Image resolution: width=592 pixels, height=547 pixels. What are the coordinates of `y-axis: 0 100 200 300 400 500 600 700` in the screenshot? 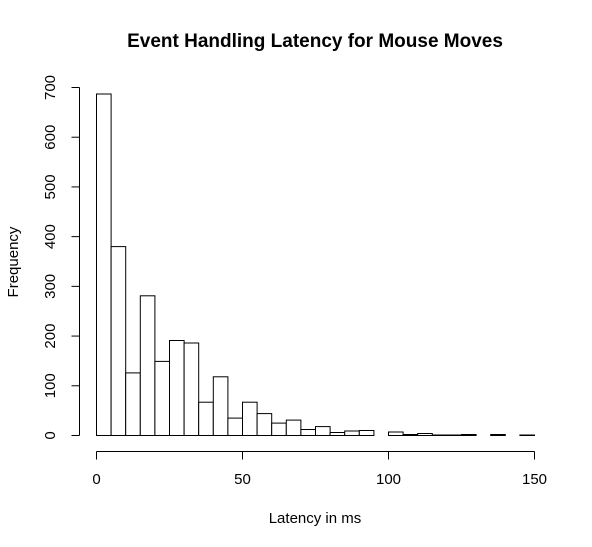 It's located at (61, 257).